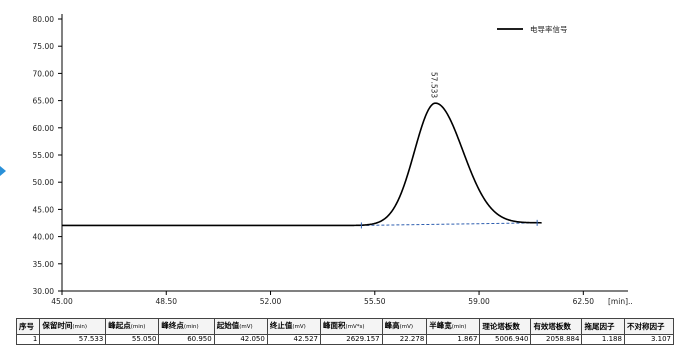 The height and width of the screenshot is (345, 674). What do you see at coordinates (433, 85) in the screenshot?
I see `peak-apex-label: 57.533` at bounding box center [433, 85].